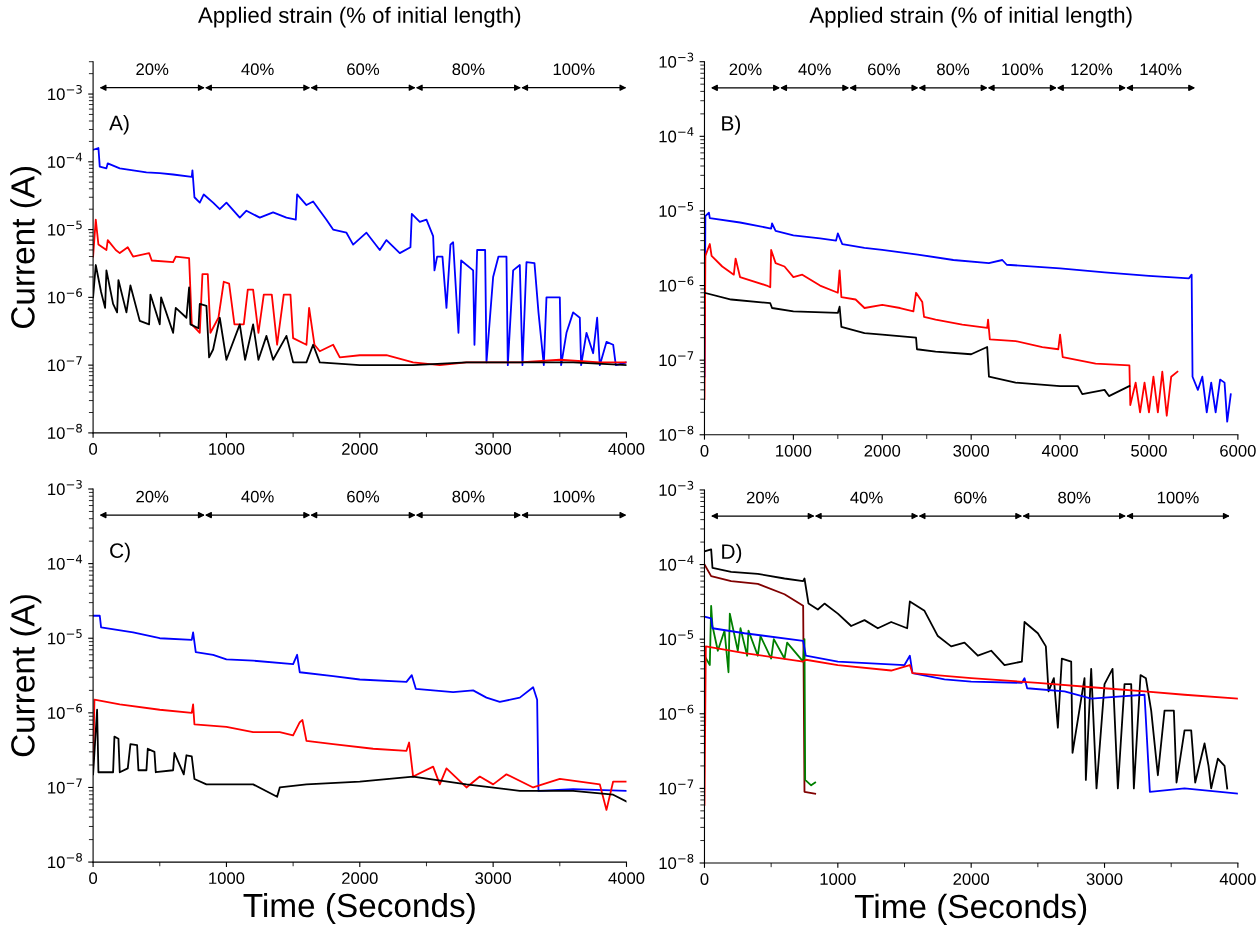 This screenshot has height=935, width=1258. What do you see at coordinates (119, 125) in the screenshot?
I see `annotation: A)` at bounding box center [119, 125].